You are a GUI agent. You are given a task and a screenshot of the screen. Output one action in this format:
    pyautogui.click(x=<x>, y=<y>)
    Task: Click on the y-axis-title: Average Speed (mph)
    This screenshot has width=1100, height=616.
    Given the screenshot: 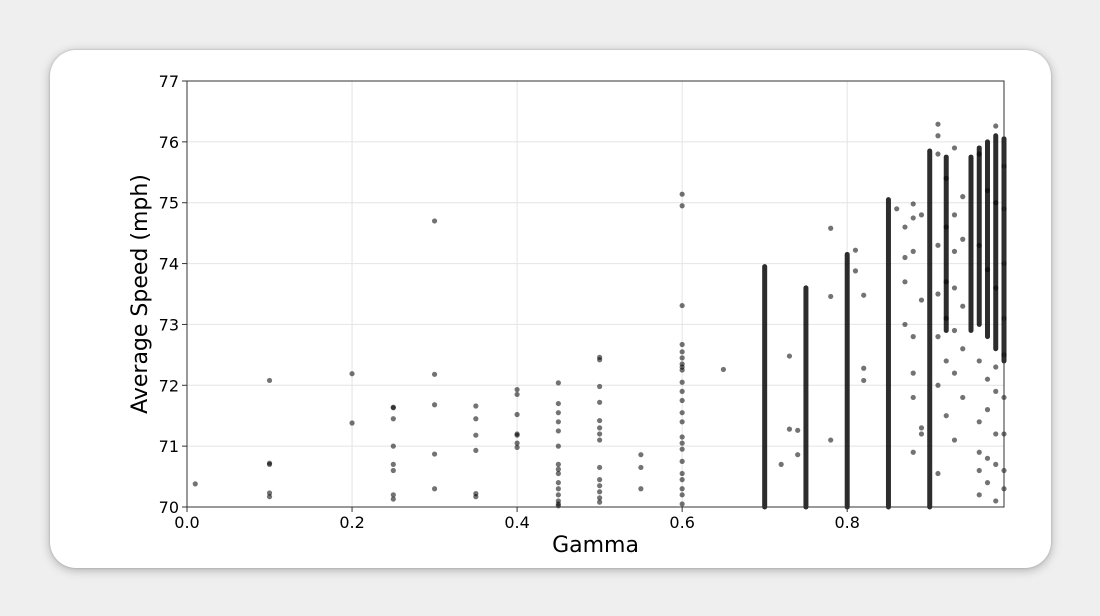 What is the action you would take?
    pyautogui.click(x=140, y=294)
    